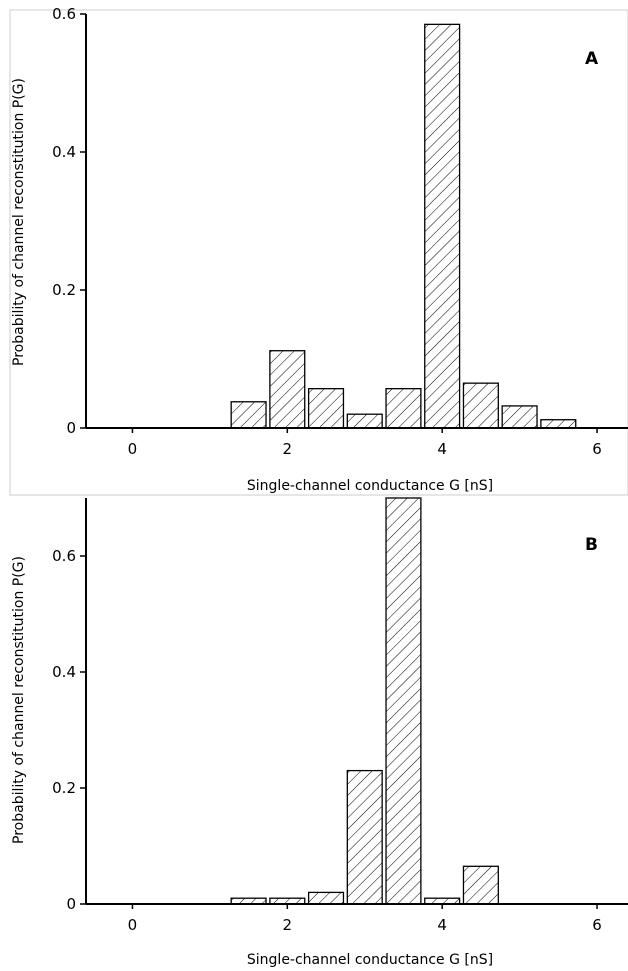  What do you see at coordinates (71, 428) in the screenshot?
I see `panel-a-y-tick-label: 0` at bounding box center [71, 428].